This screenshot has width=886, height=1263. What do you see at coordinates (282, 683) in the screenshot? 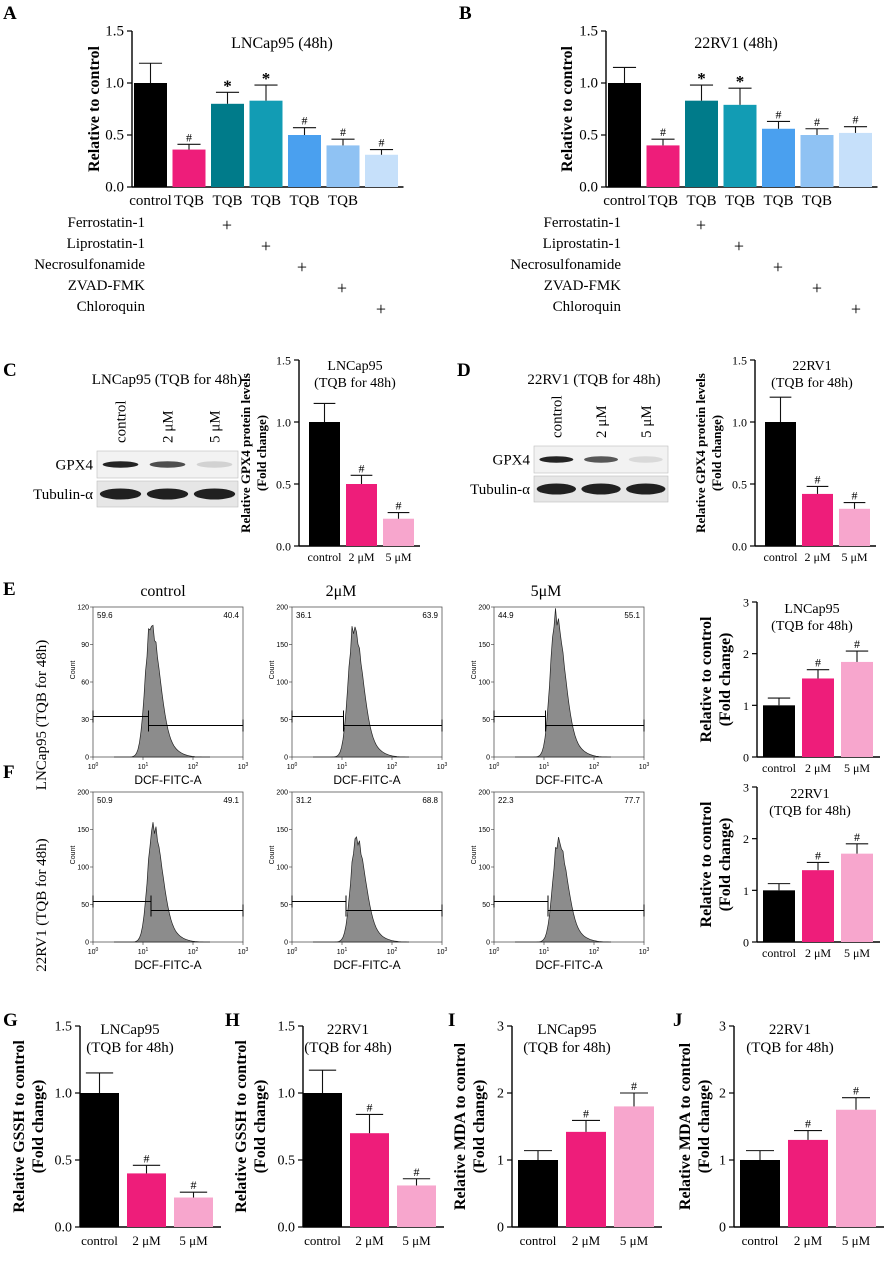
I see `y-tick-label: 100` at bounding box center [282, 683].